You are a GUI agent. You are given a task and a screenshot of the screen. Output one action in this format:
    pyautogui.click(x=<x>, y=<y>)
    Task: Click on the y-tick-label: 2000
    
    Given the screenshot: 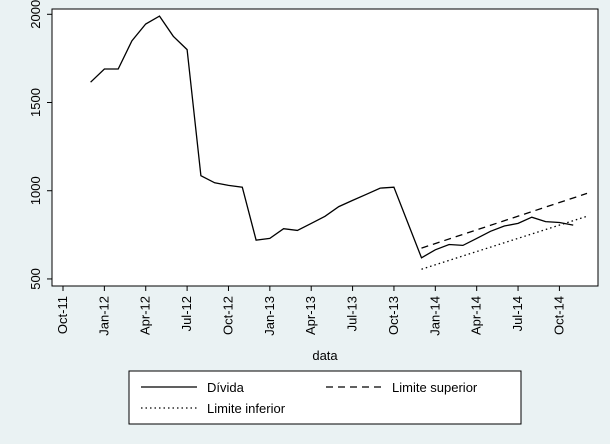 What is the action you would take?
    pyautogui.click(x=35, y=14)
    